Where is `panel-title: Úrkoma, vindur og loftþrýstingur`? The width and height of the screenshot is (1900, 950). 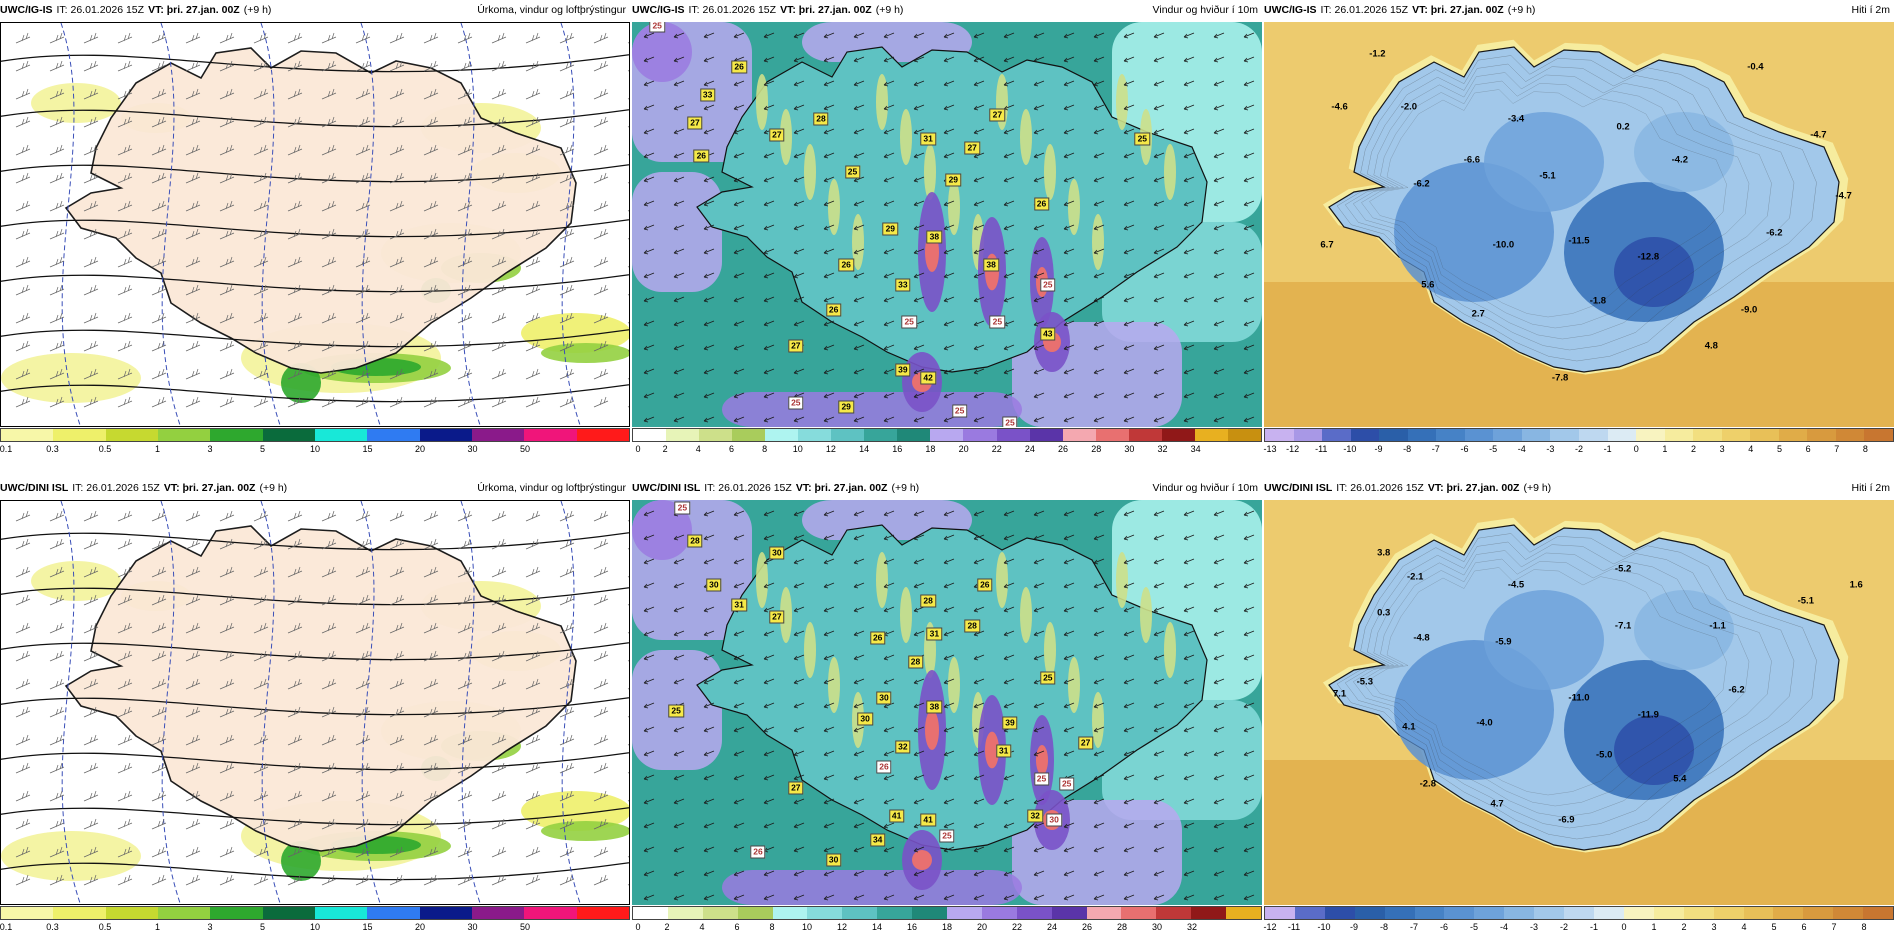
panel-title: Úrkoma, vindur og loftþrýstingur is located at coordinates (551, 10).